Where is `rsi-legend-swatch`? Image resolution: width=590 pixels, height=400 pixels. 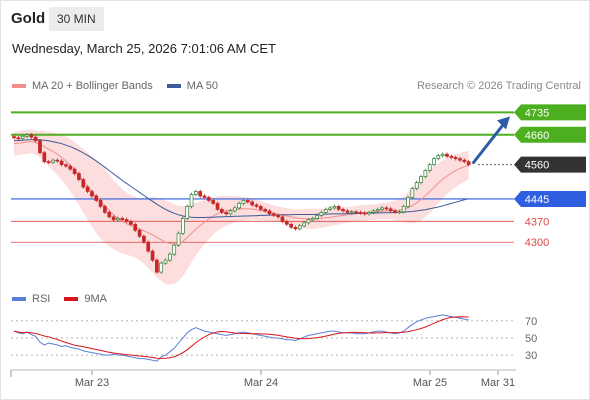
rsi-legend-swatch is located at coordinates (19, 299).